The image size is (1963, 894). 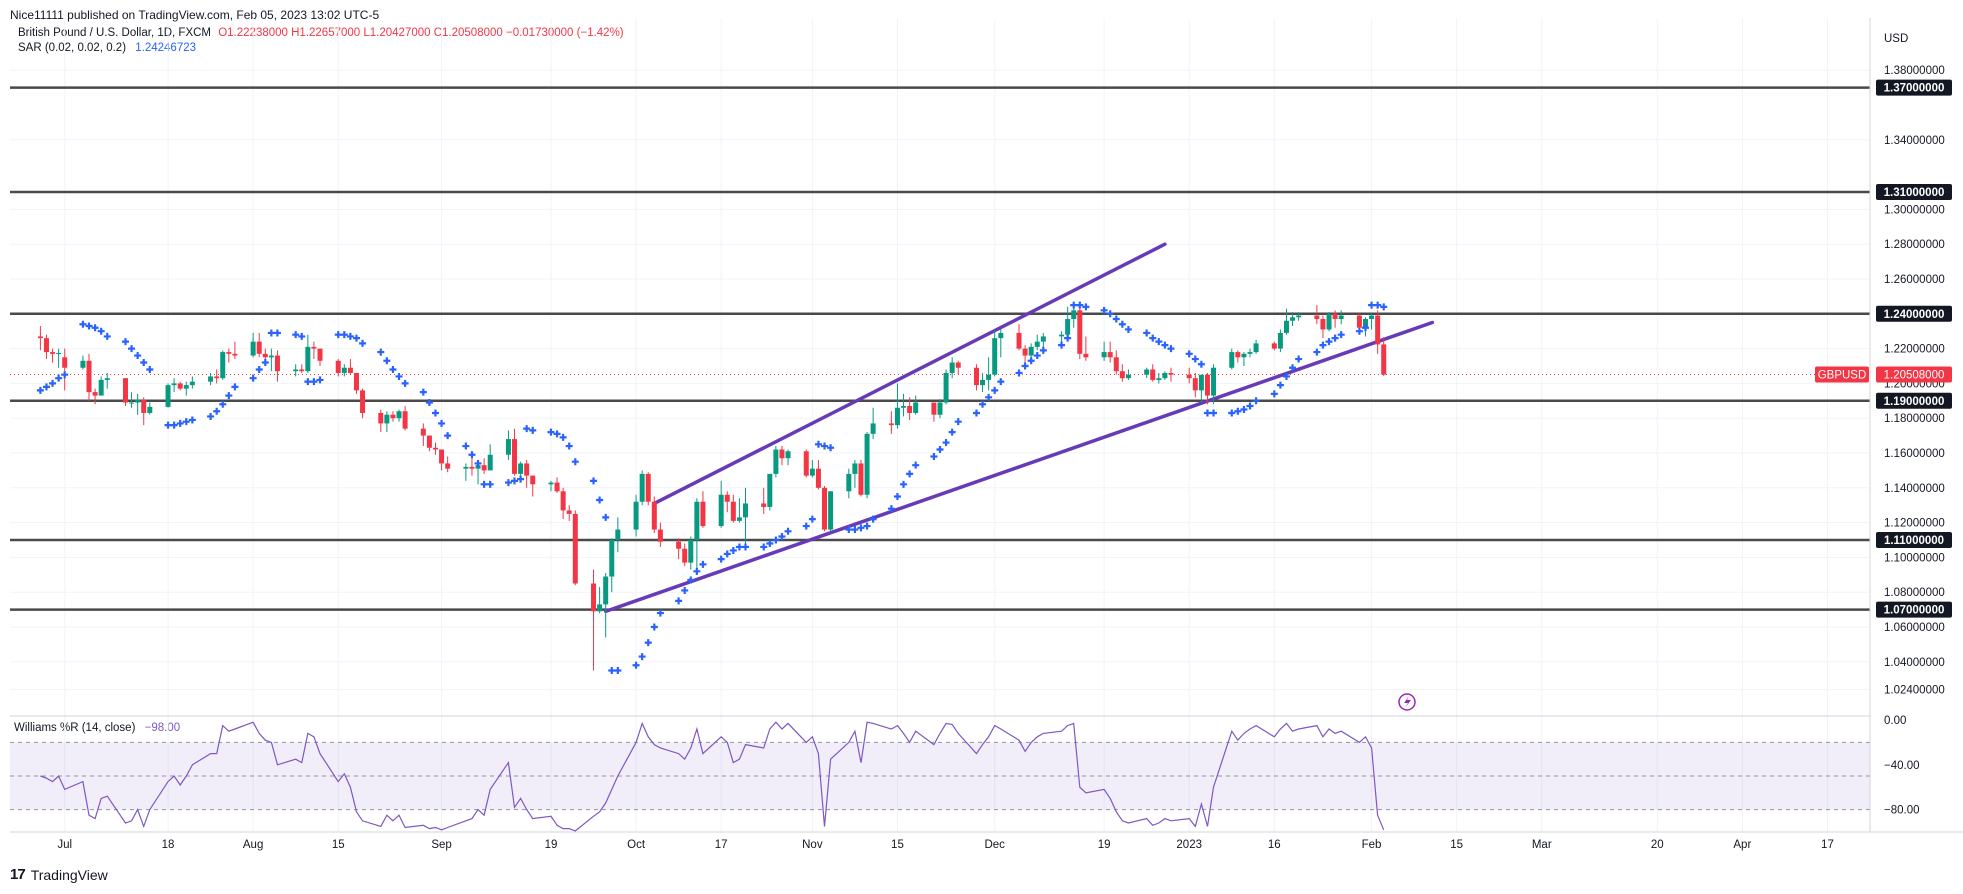 I want to click on level-price-tag-label: 1.31000000, so click(x=1914, y=193).